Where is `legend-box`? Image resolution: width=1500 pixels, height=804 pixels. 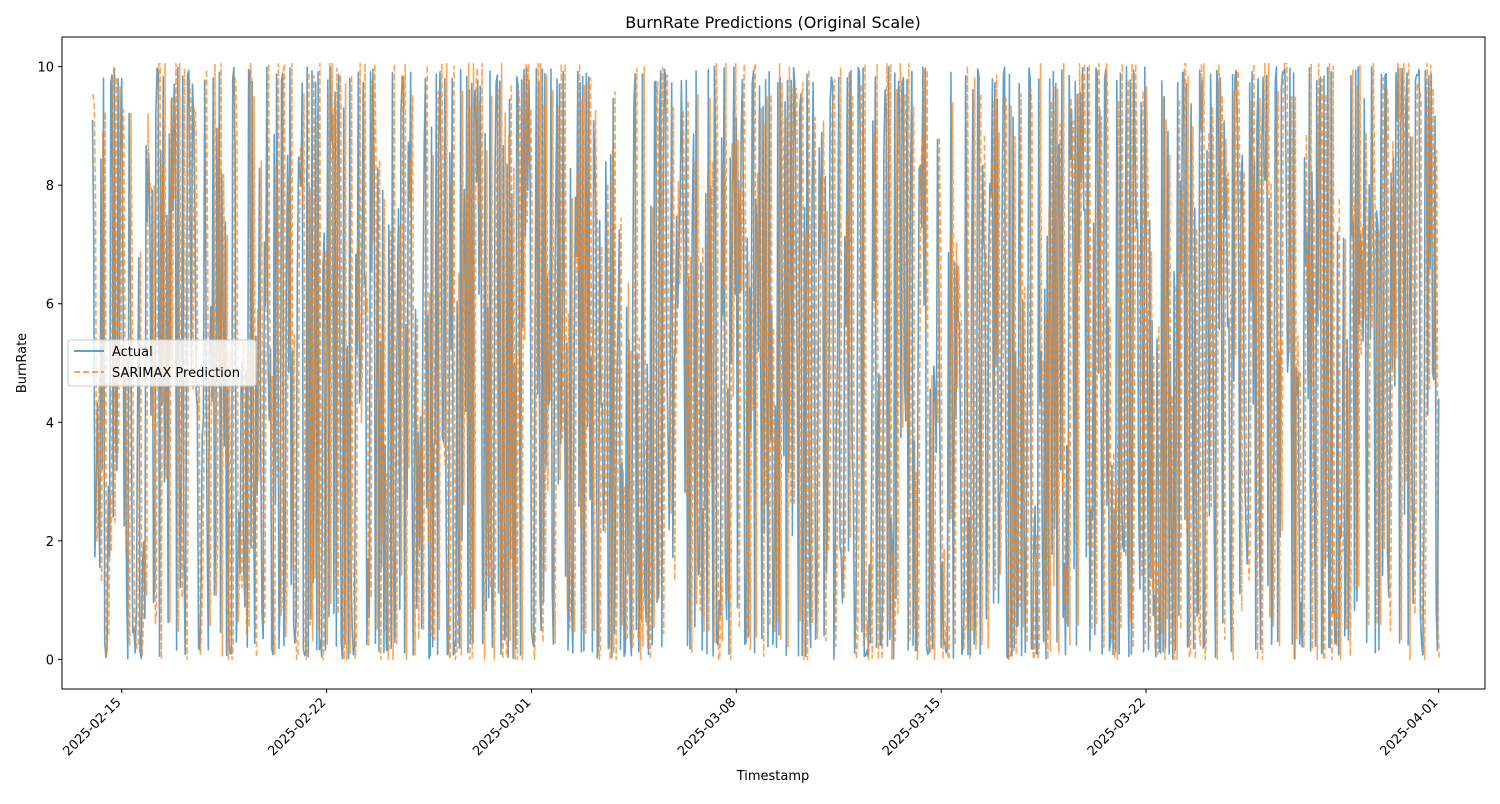
legend-box is located at coordinates (162, 363).